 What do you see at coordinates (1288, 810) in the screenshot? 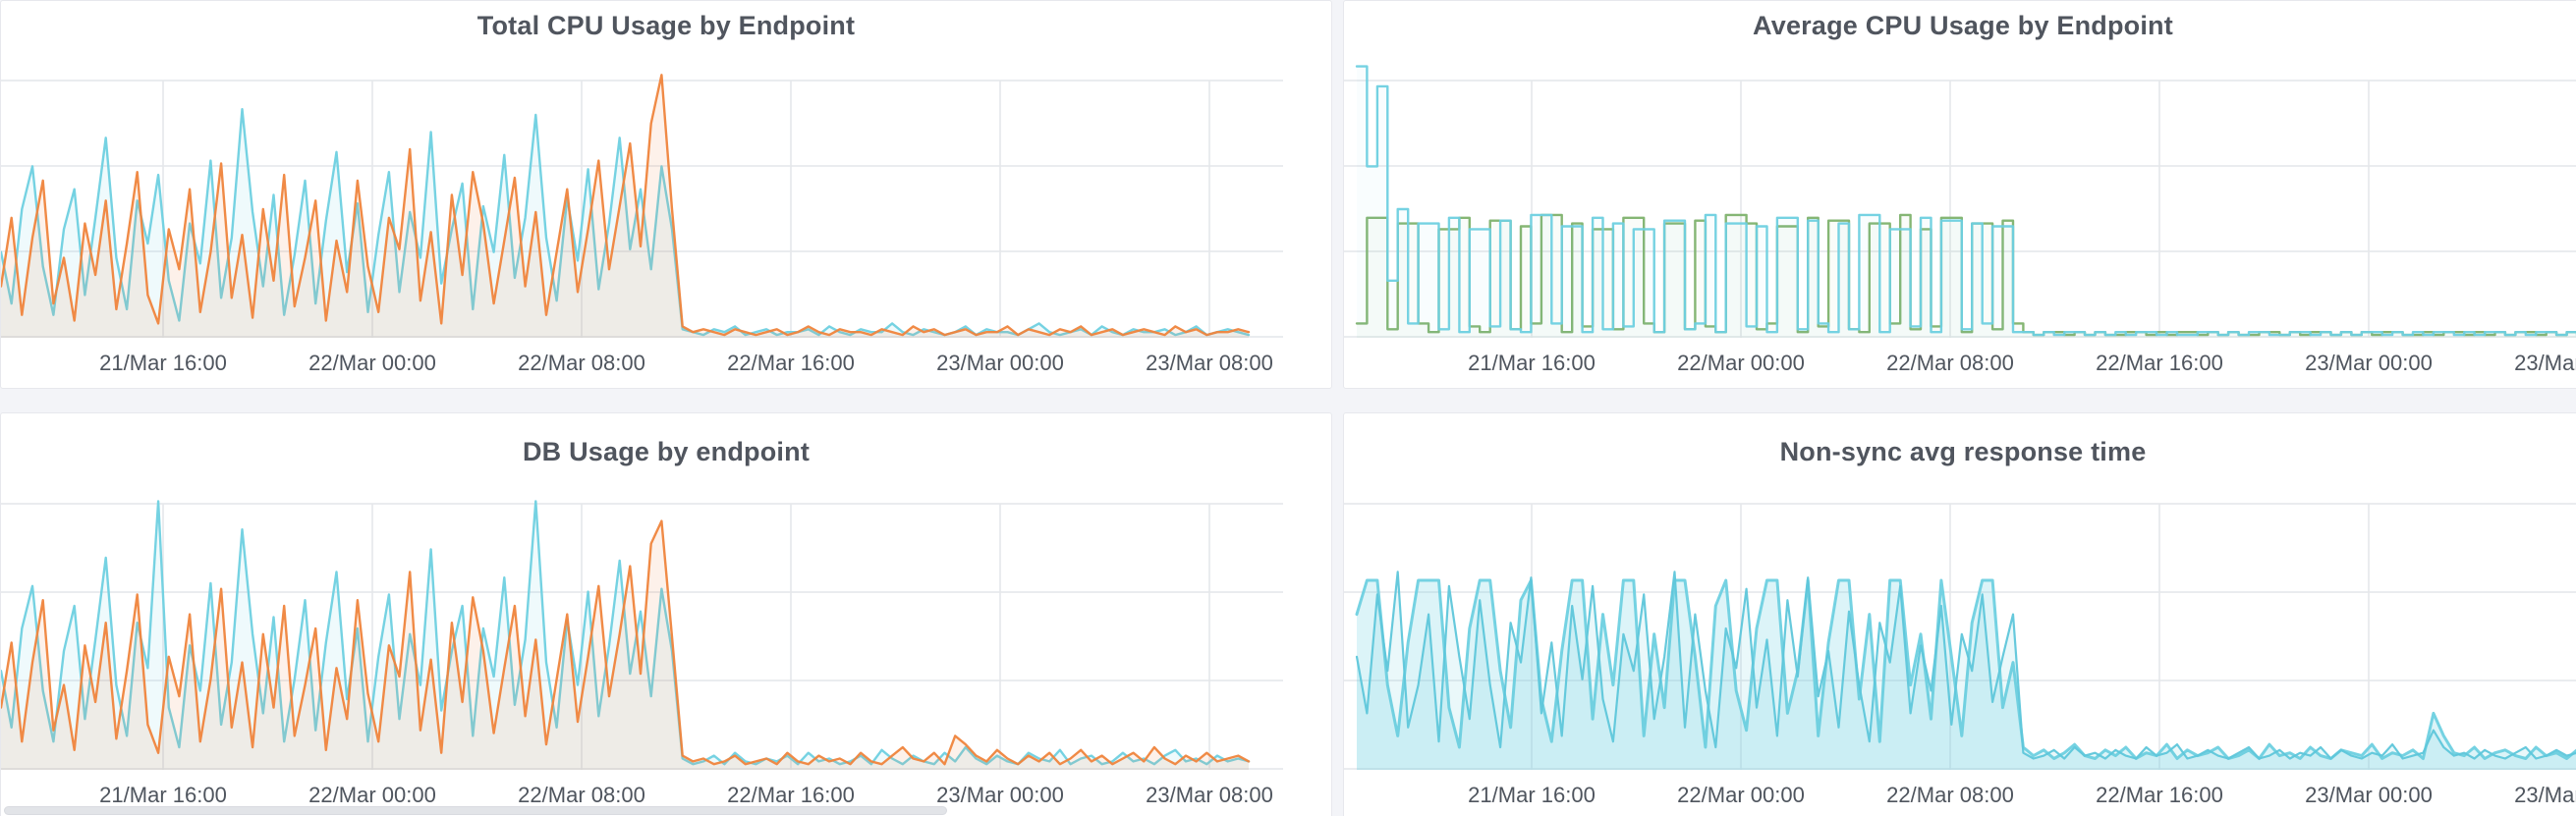
I see `horizontal-scrollbar-track` at bounding box center [1288, 810].